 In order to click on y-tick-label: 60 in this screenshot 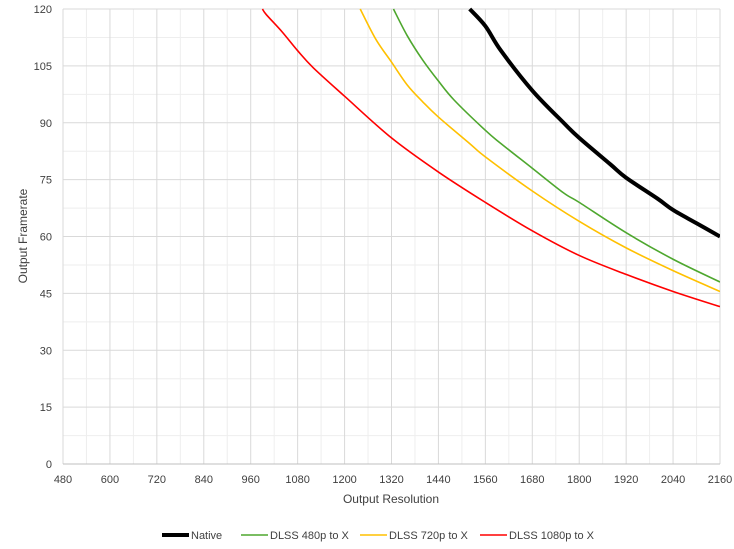, I will do `click(46, 238)`.